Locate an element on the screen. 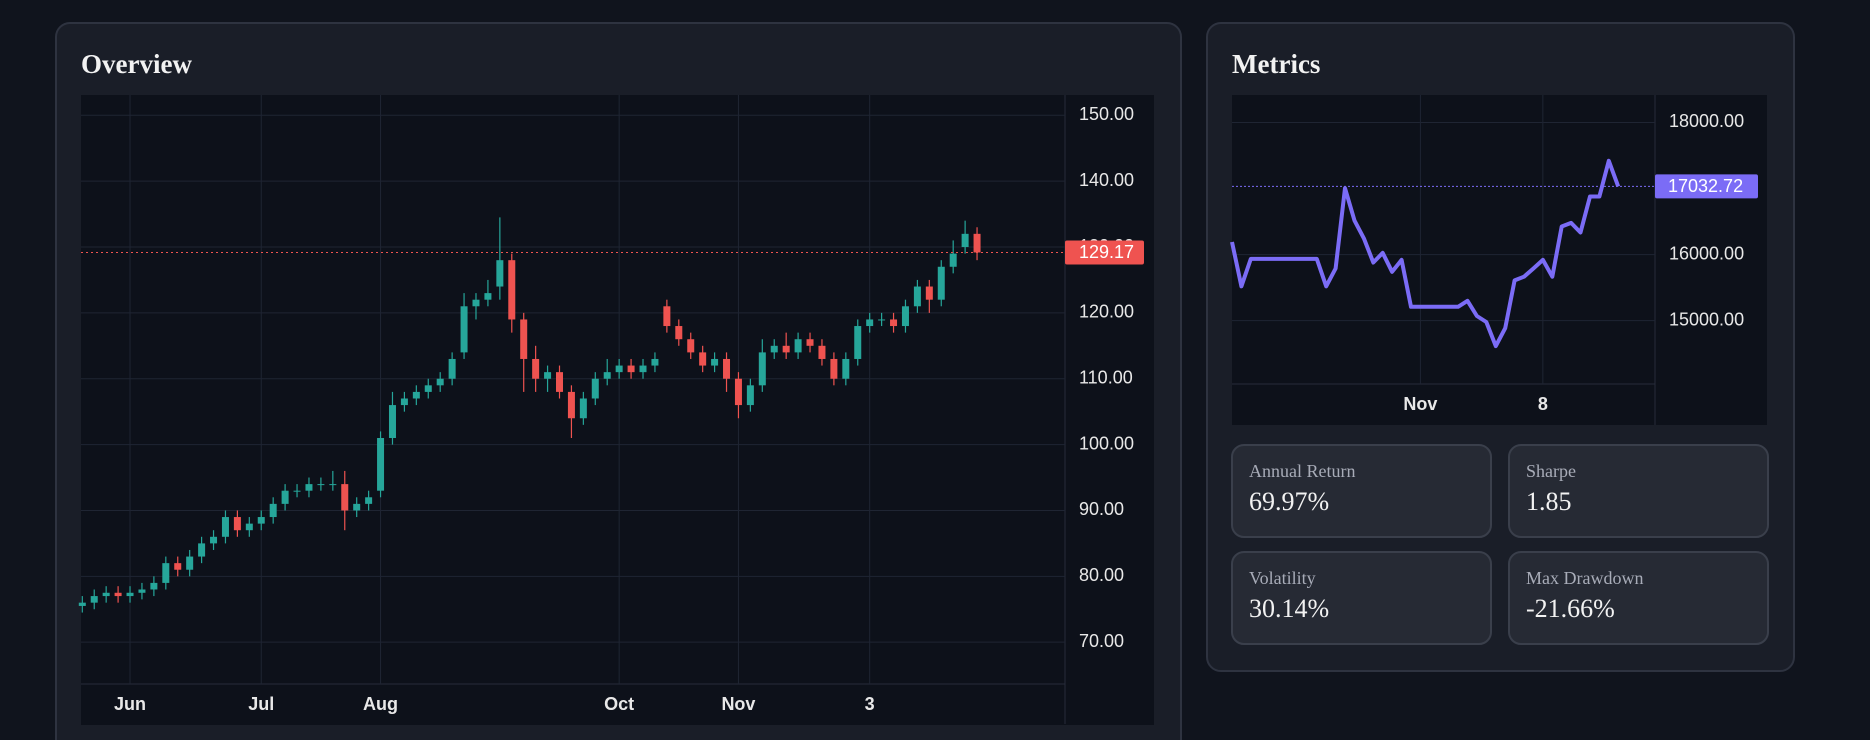 The width and height of the screenshot is (1870, 740). y-tick-label: 100.00 is located at coordinates (1106, 443).